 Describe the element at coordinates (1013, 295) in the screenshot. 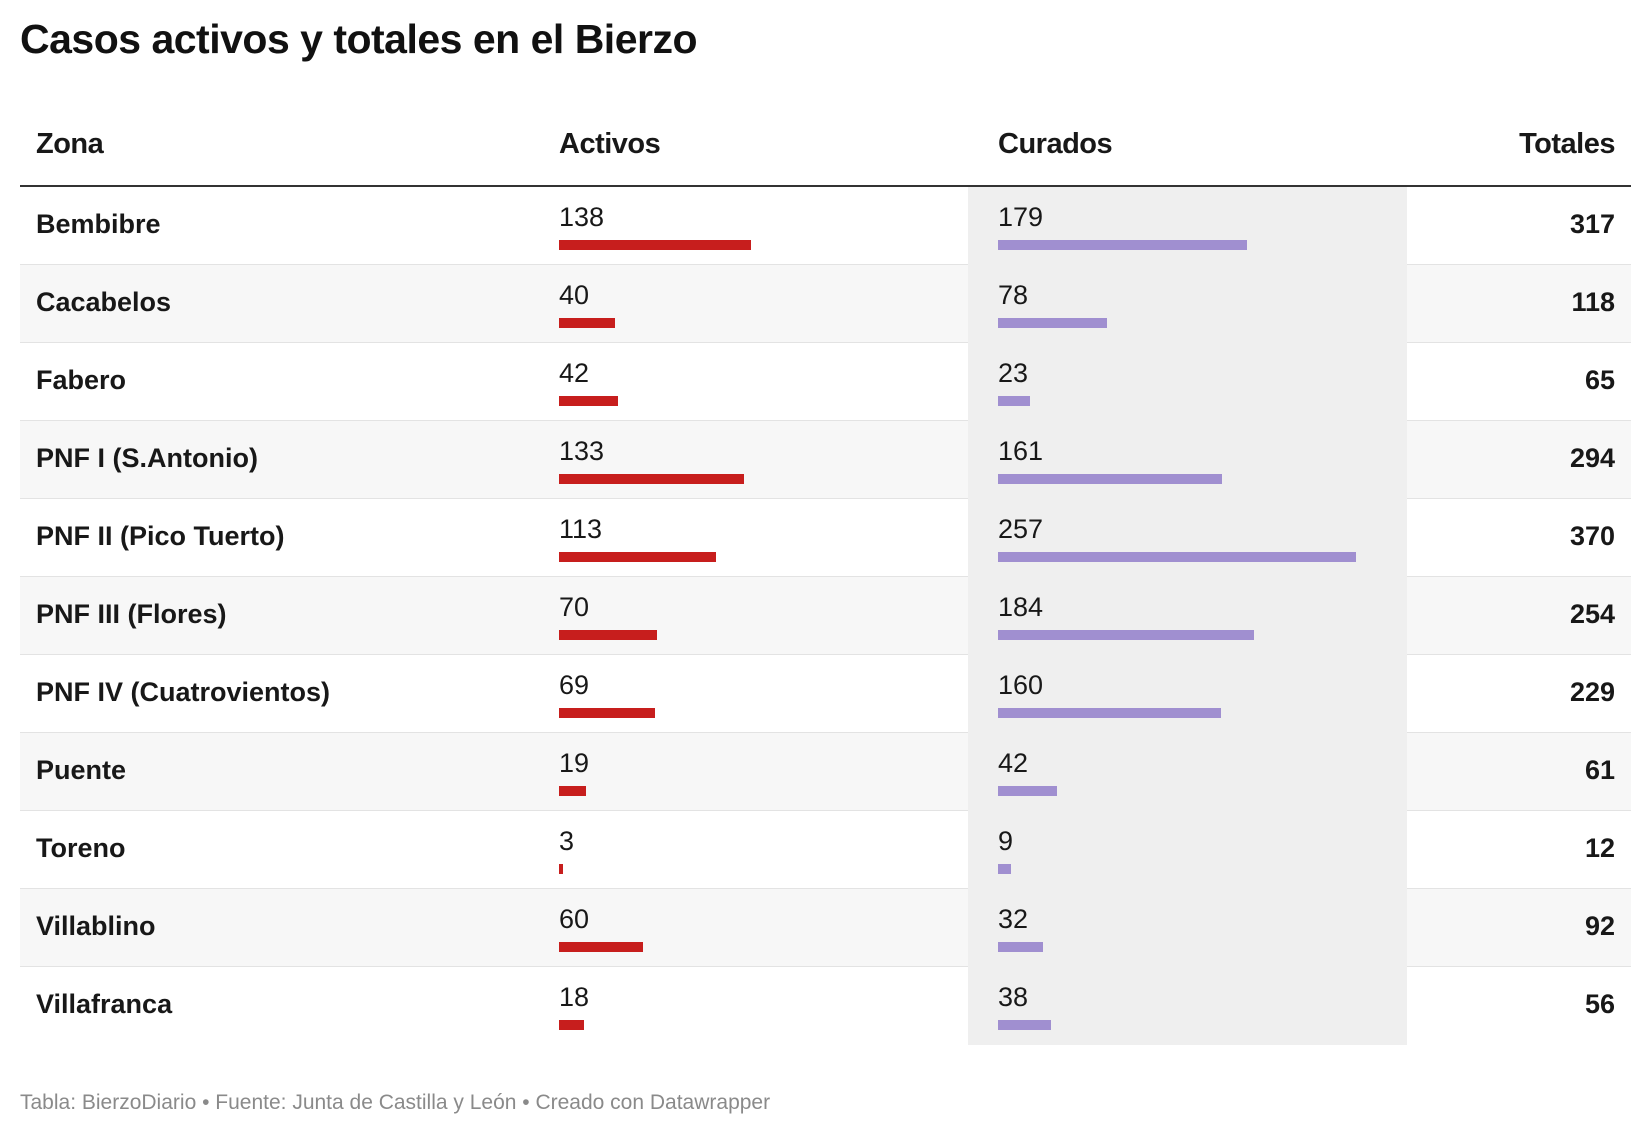

I see `curados-value-label: 78` at that location.